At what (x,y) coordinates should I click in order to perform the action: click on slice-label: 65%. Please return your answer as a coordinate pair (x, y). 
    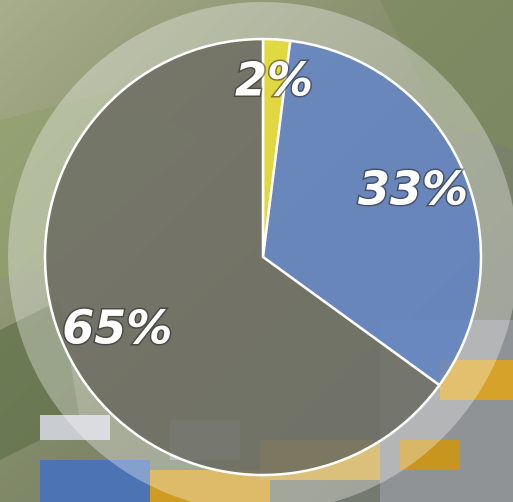
    Looking at the image, I should click on (117, 328).